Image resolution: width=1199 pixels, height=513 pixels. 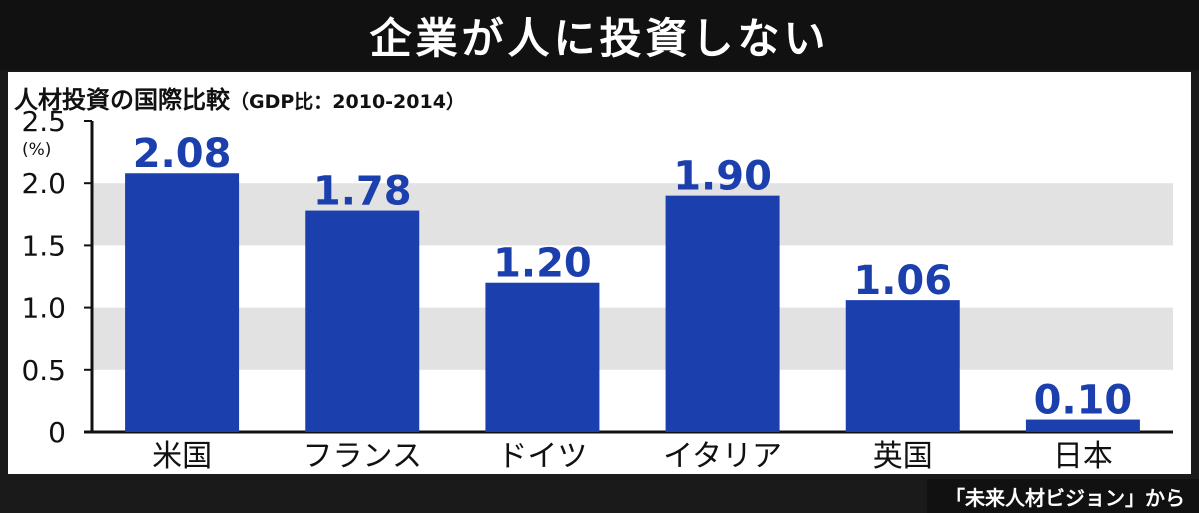 I want to click on source-caption: 「未来人材ビジョン」から, so click(x=1063, y=496).